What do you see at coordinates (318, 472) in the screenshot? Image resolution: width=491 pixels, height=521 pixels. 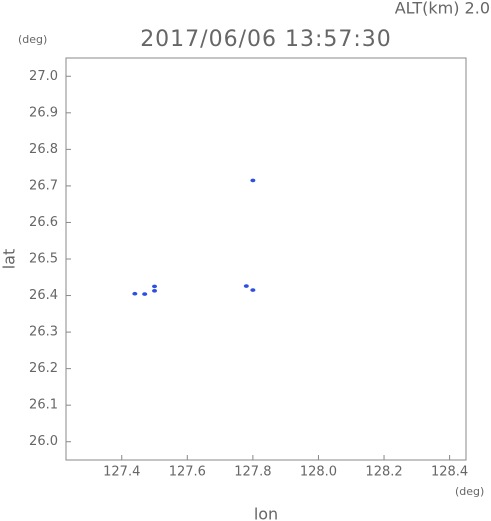 I see `x-tick-label: 128.0` at bounding box center [318, 472].